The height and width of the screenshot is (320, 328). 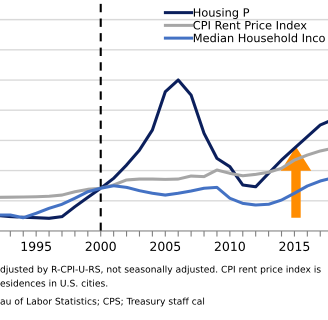 What do you see at coordinates (250, 25) in the screenshot?
I see `legend-label: CPI Rent Price Index` at bounding box center [250, 25].